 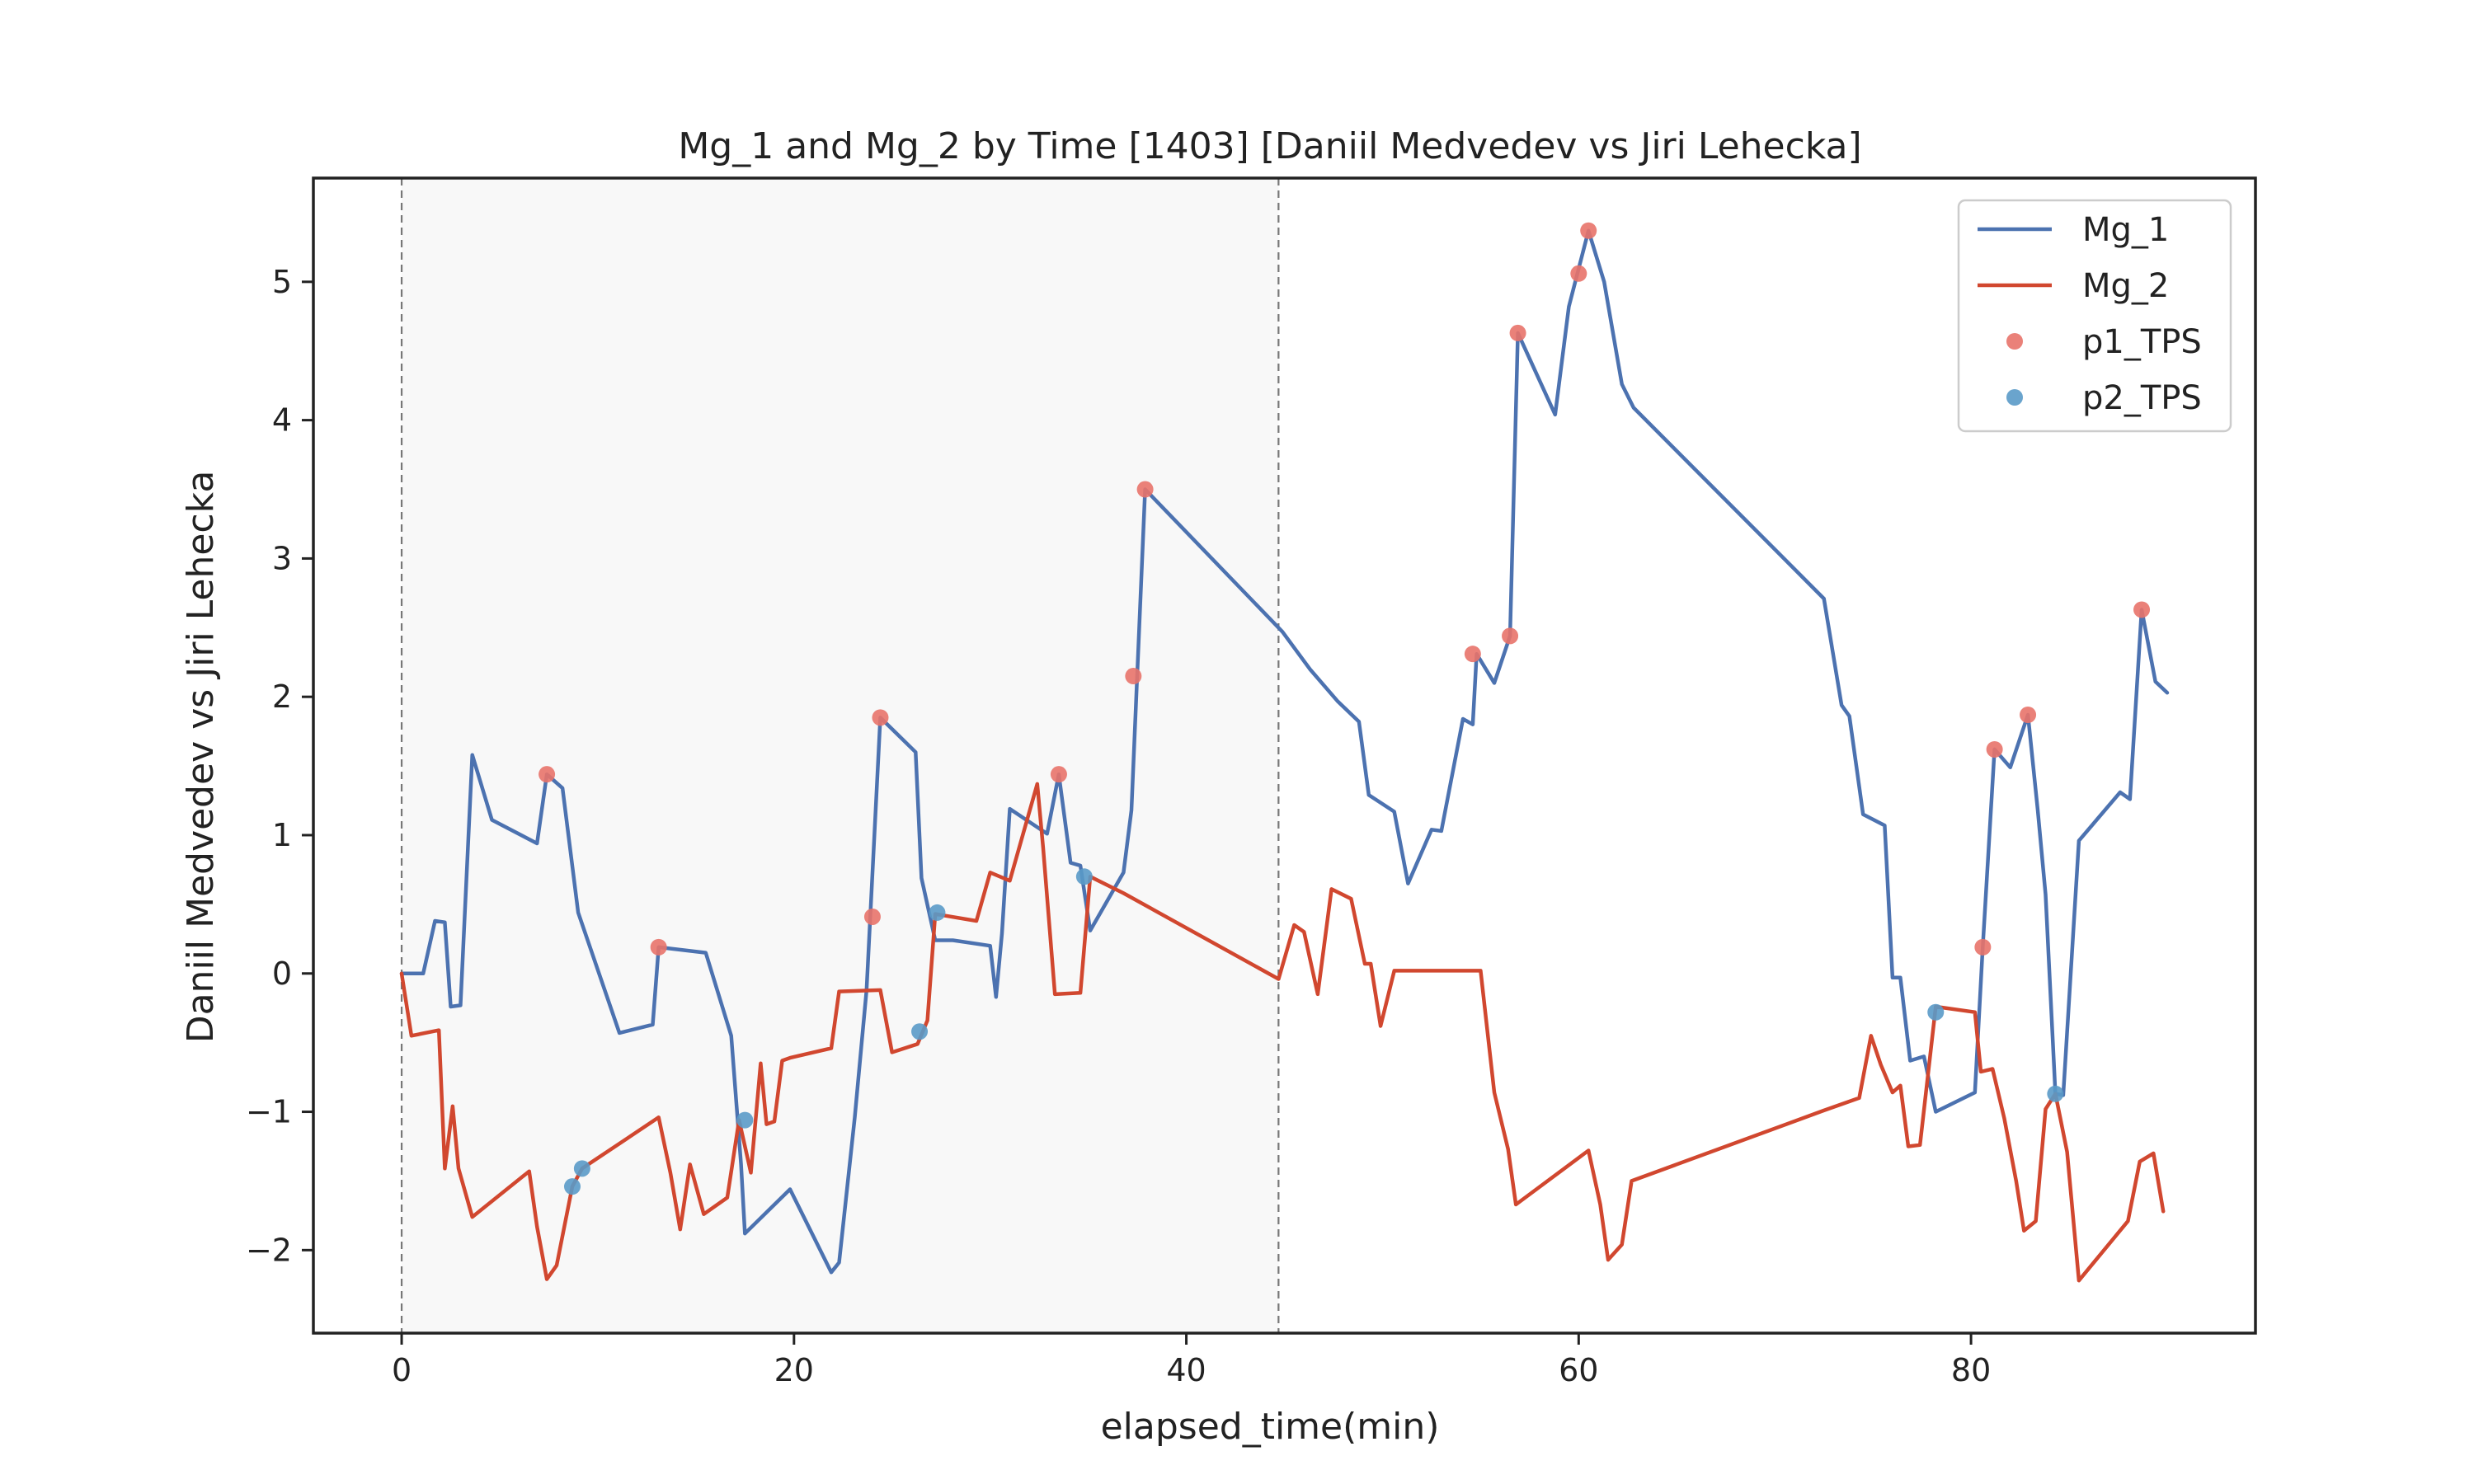 I want to click on y-tick-label: 2, so click(x=282, y=697).